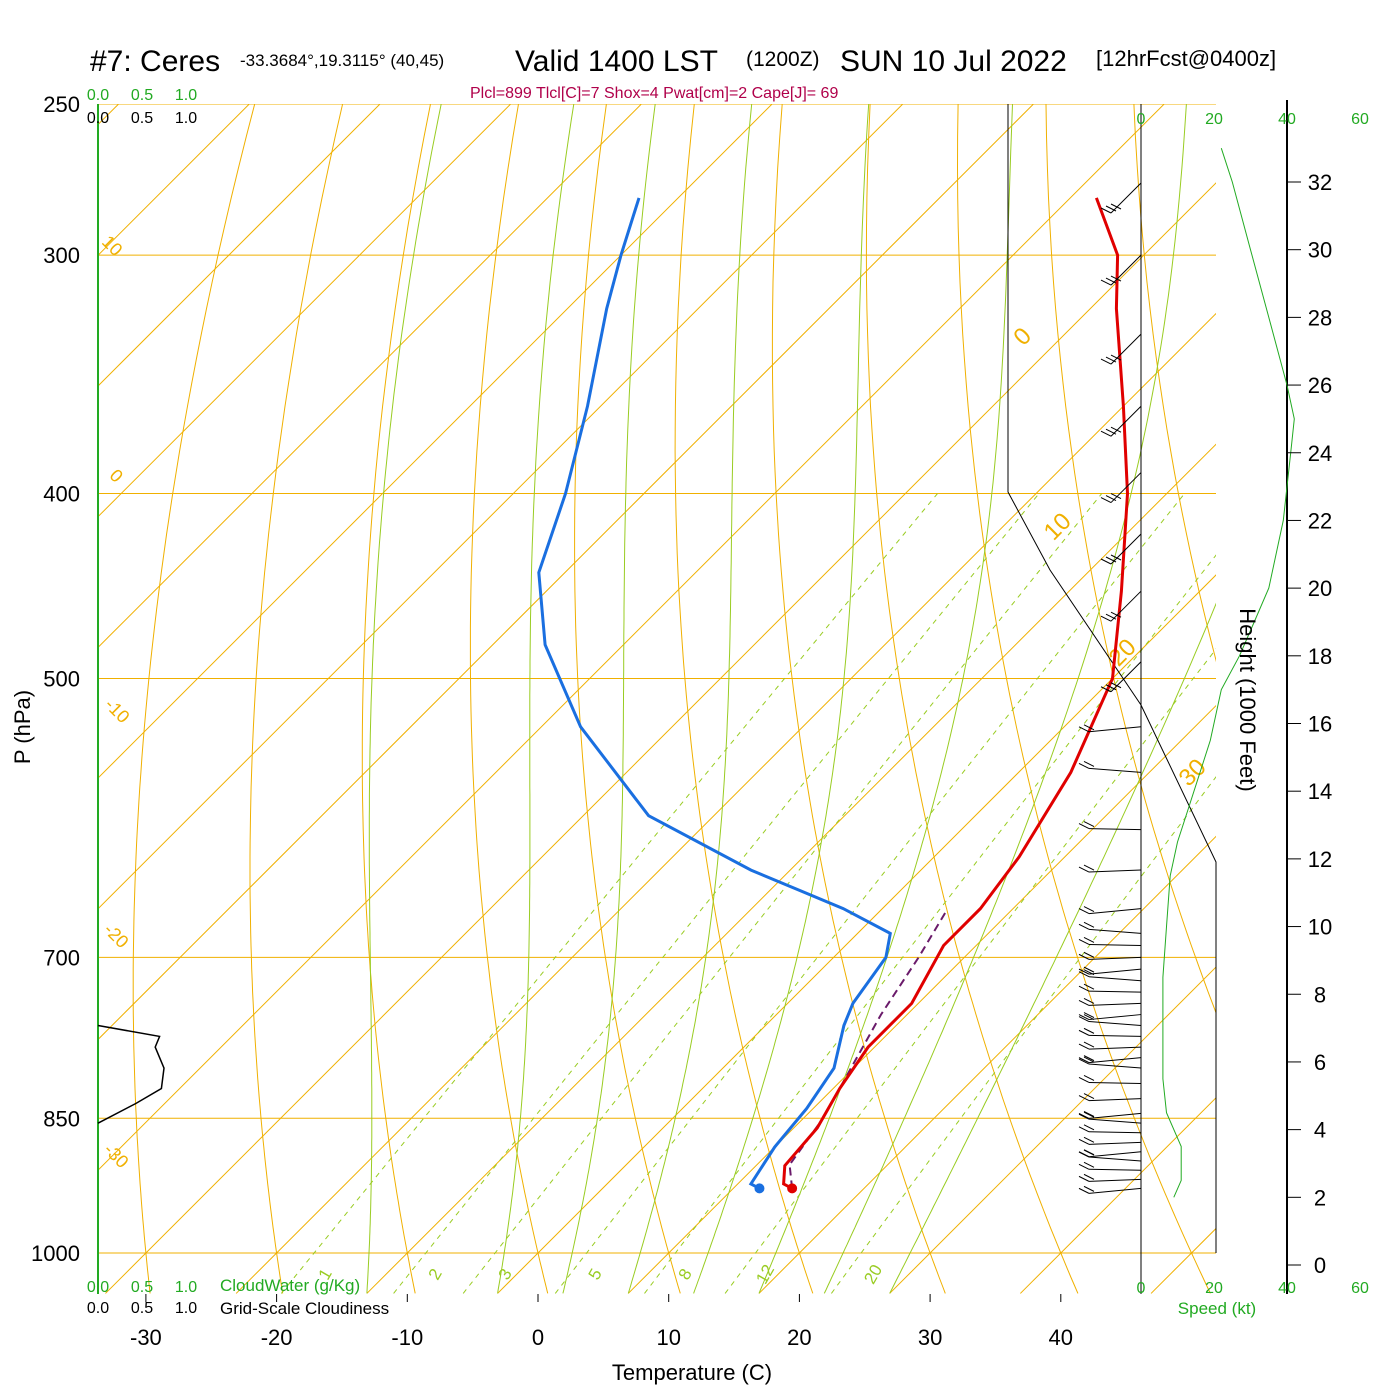 This screenshot has height=1400, width=1400. I want to click on cloudwater-tick-bottom: 0.5, so click(142, 1287).